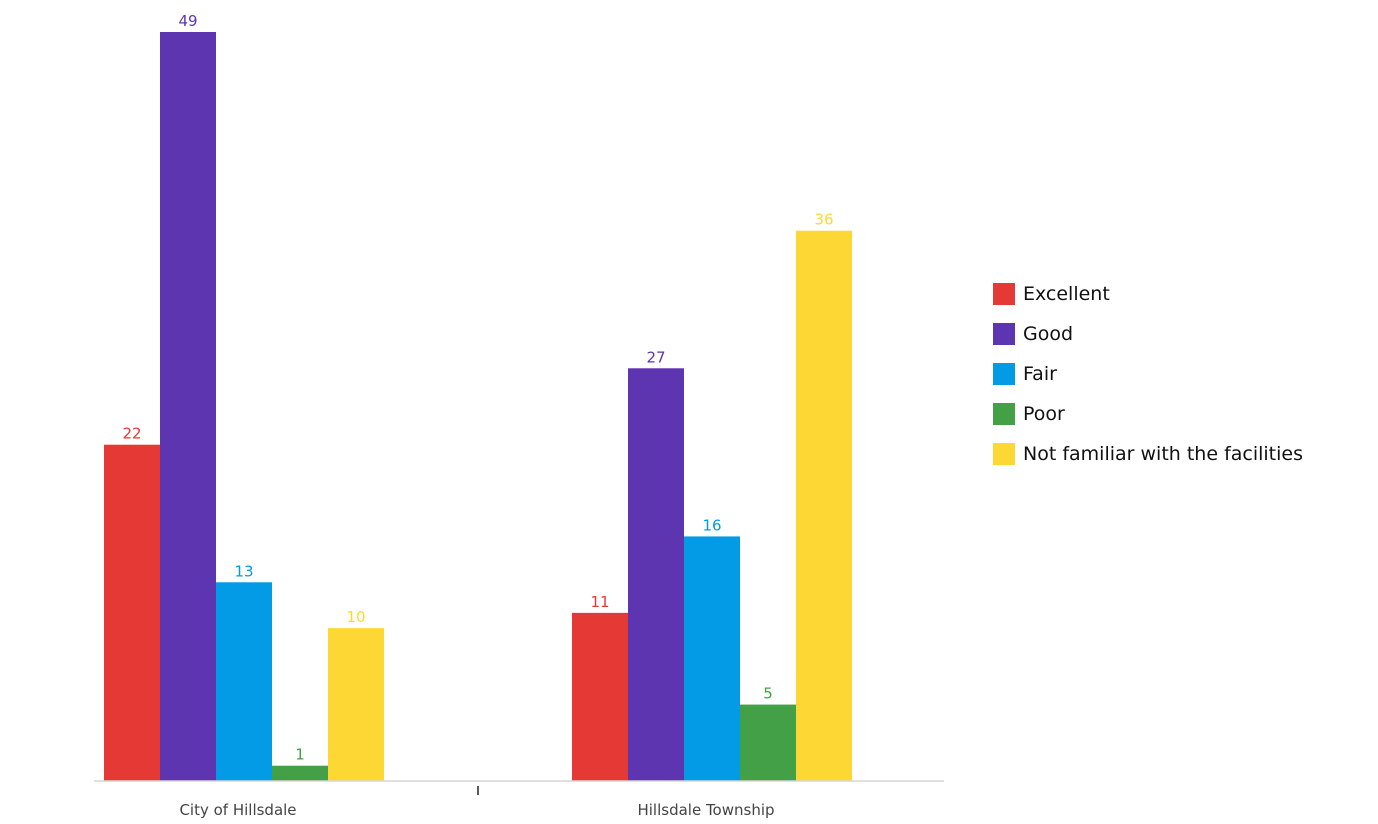 Image resolution: width=1378 pixels, height=824 pixels. Describe the element at coordinates (711, 525) in the screenshot. I see `value-label-hillsdale-township-fair: 16` at that location.